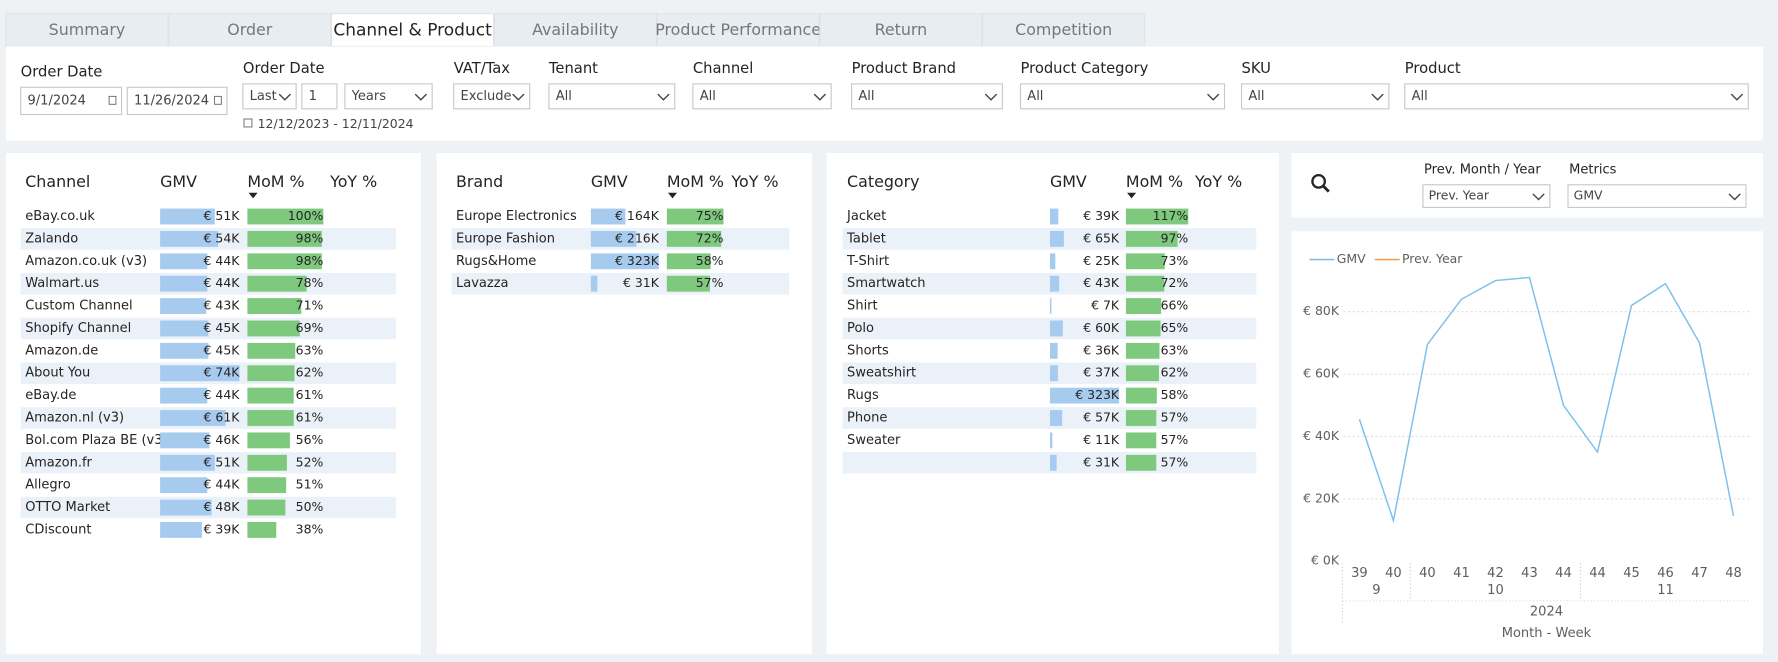 Image resolution: width=1778 pixels, height=662 pixels. Describe the element at coordinates (886, 283) in the screenshot. I see `row-name: Smartwatch` at that location.